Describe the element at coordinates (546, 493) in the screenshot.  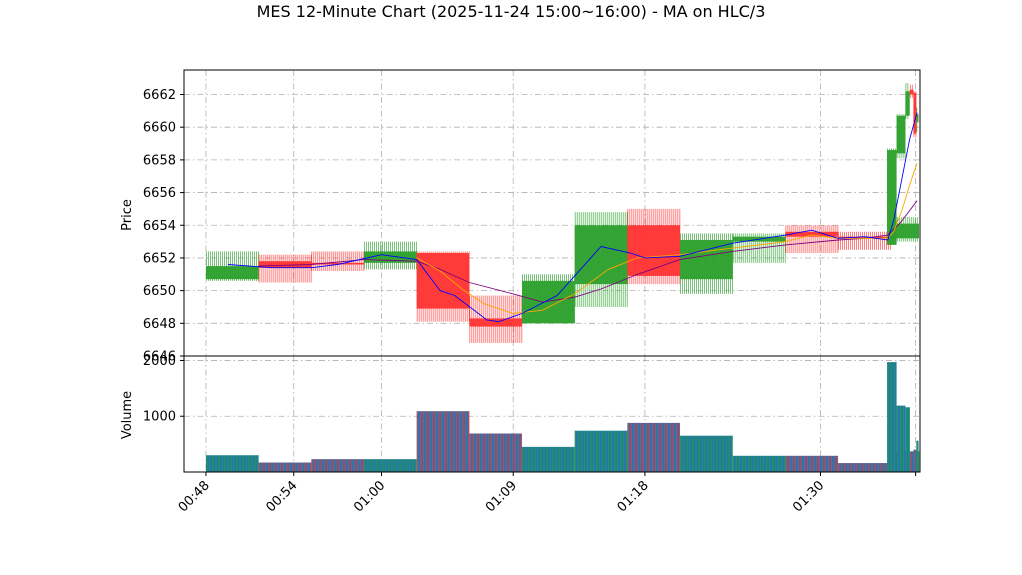
I see `x-ticks: 00:48 00:54 01:00 01:09 01:18 01:30` at that location.